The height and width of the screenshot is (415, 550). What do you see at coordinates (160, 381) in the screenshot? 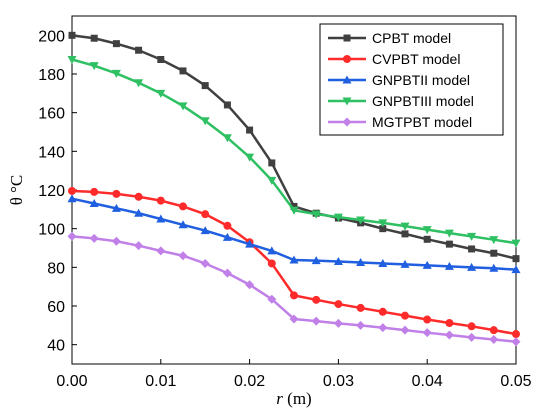
I see `x-tick-label: 0.01` at bounding box center [160, 381].